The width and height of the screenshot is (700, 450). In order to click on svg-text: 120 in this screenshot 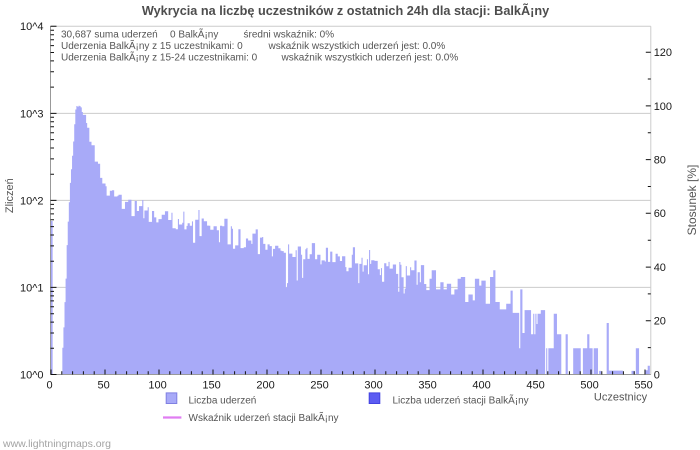, I will do `click(663, 53)`.